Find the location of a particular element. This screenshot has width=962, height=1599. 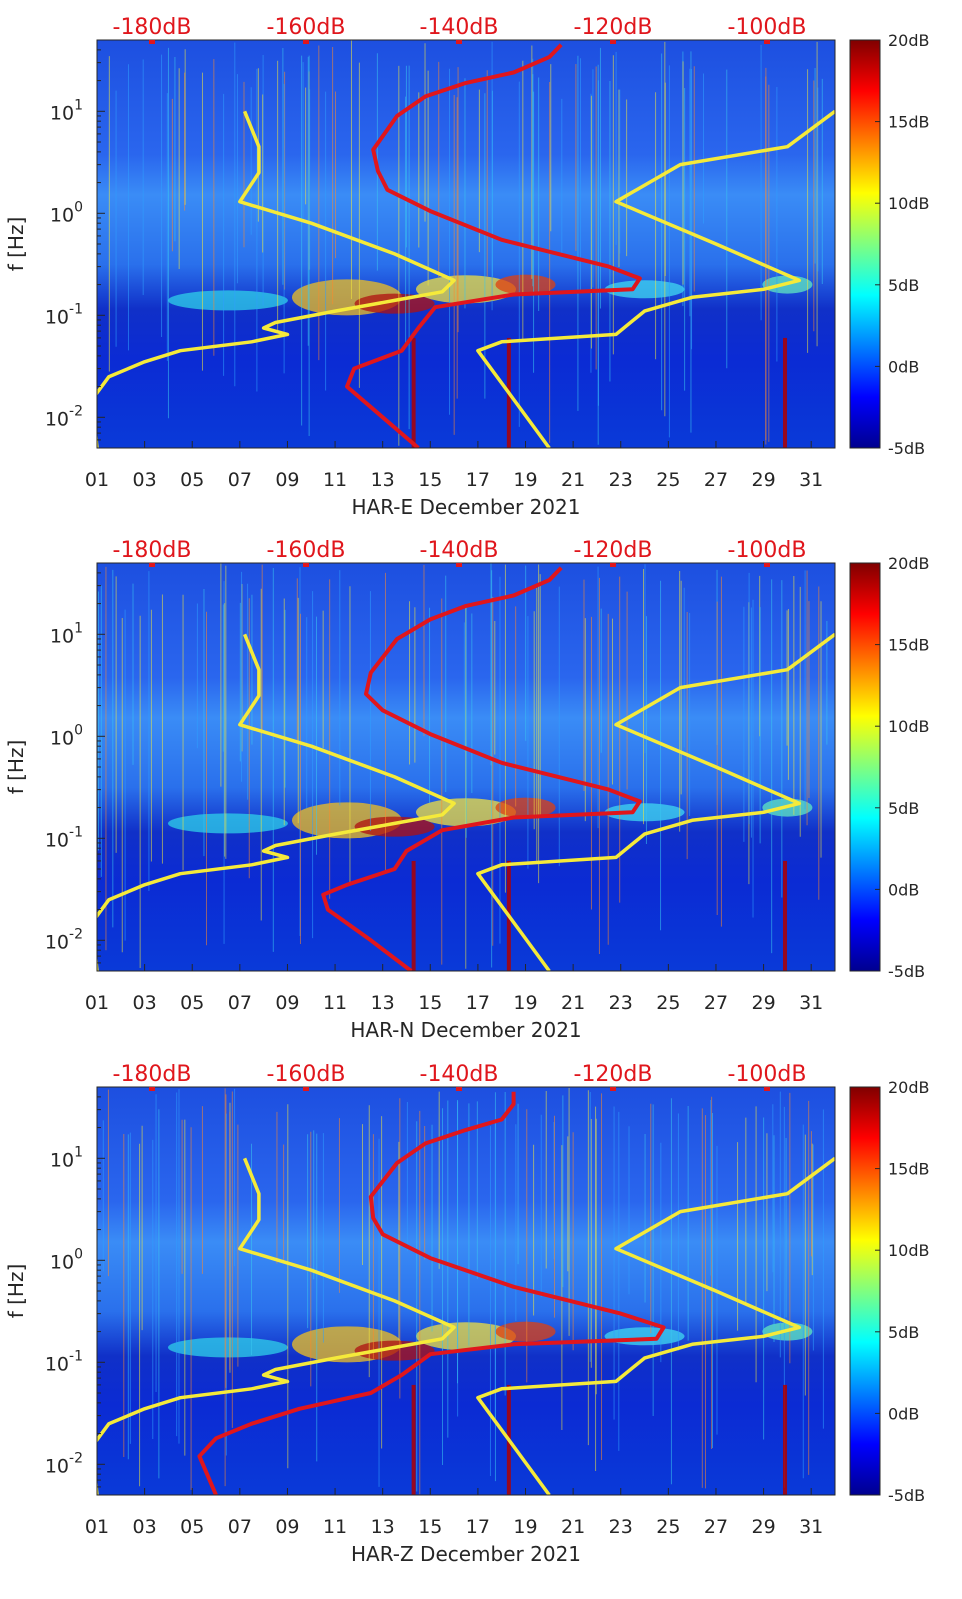

x-axis-label: HAR-E December 2021 is located at coordinates (466, 507).